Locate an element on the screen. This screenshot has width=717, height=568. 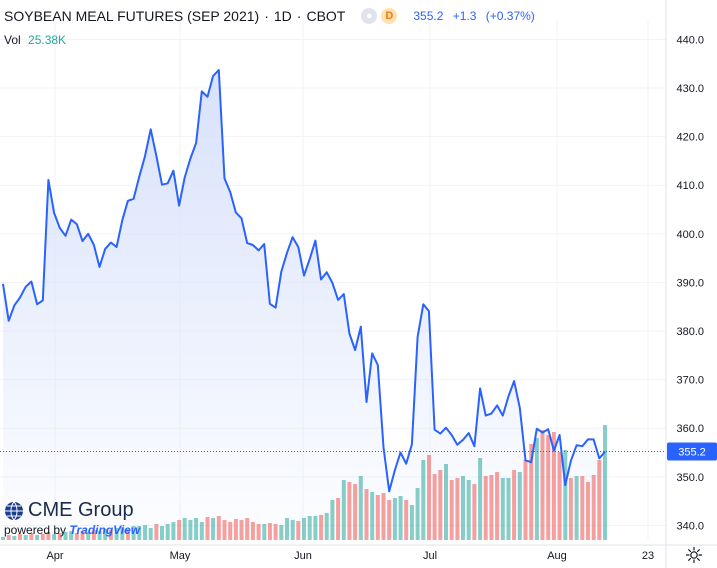
x-tick-label: 23 is located at coordinates (648, 556).